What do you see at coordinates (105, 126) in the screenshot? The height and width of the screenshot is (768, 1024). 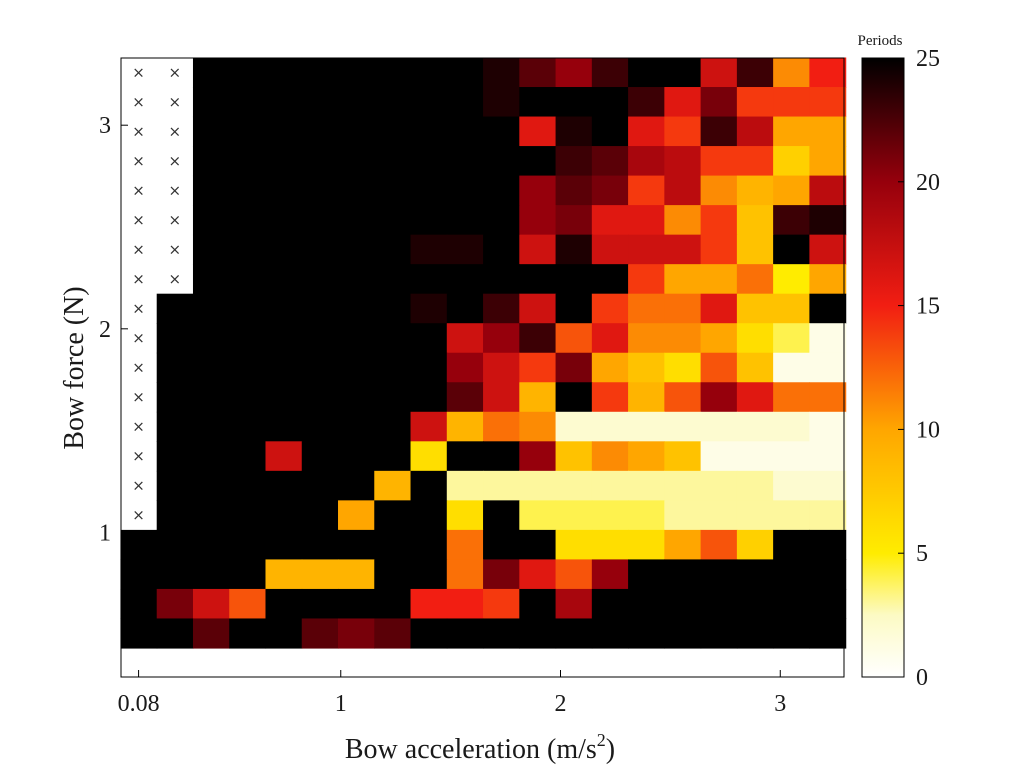 I see `y-tick-label: 3` at bounding box center [105, 126].